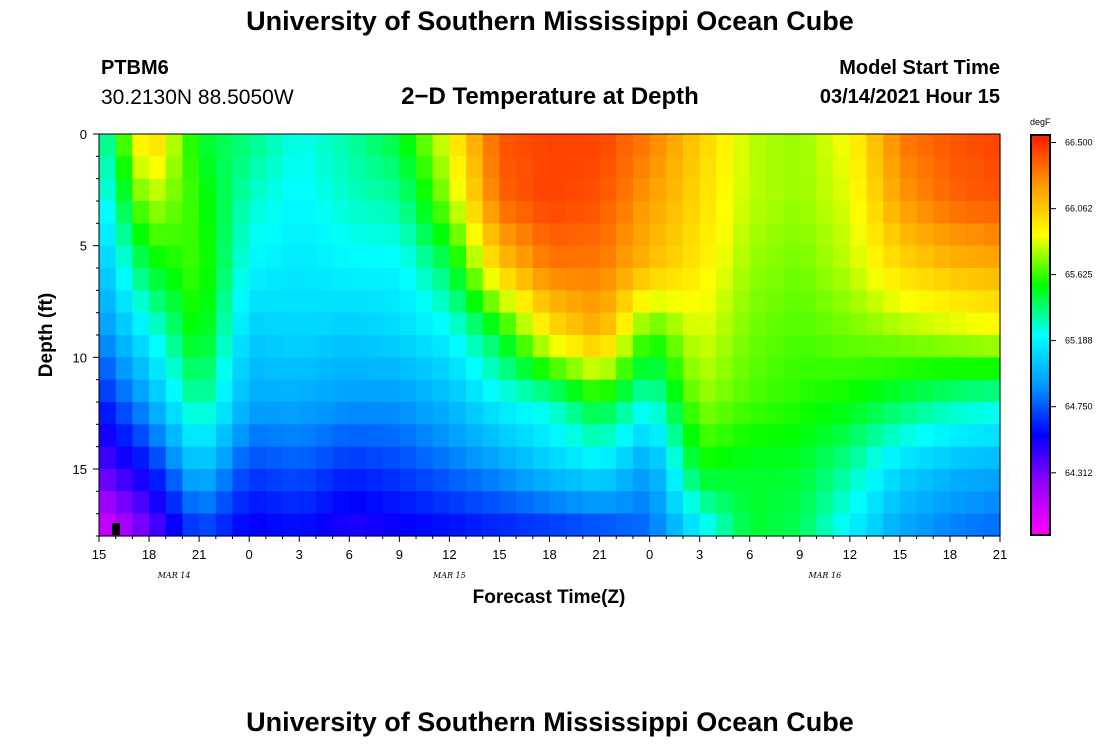 This screenshot has width=1100, height=750. Describe the element at coordinates (909, 97) in the screenshot. I see `model-start-value: 03/14/2021 Hour 15` at that location.